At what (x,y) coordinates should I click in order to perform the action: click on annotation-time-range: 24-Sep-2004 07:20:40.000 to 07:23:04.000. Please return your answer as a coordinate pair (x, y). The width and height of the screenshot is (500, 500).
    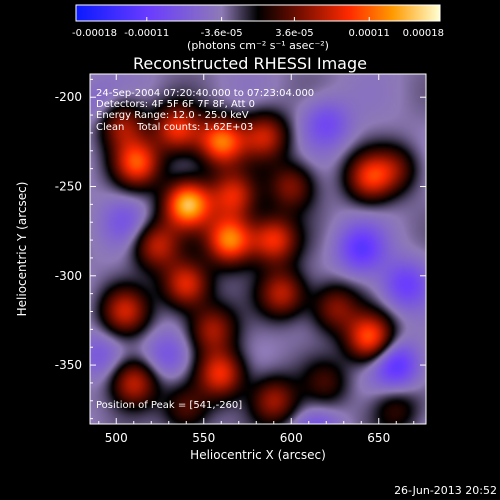
    Looking at the image, I should click on (205, 93).